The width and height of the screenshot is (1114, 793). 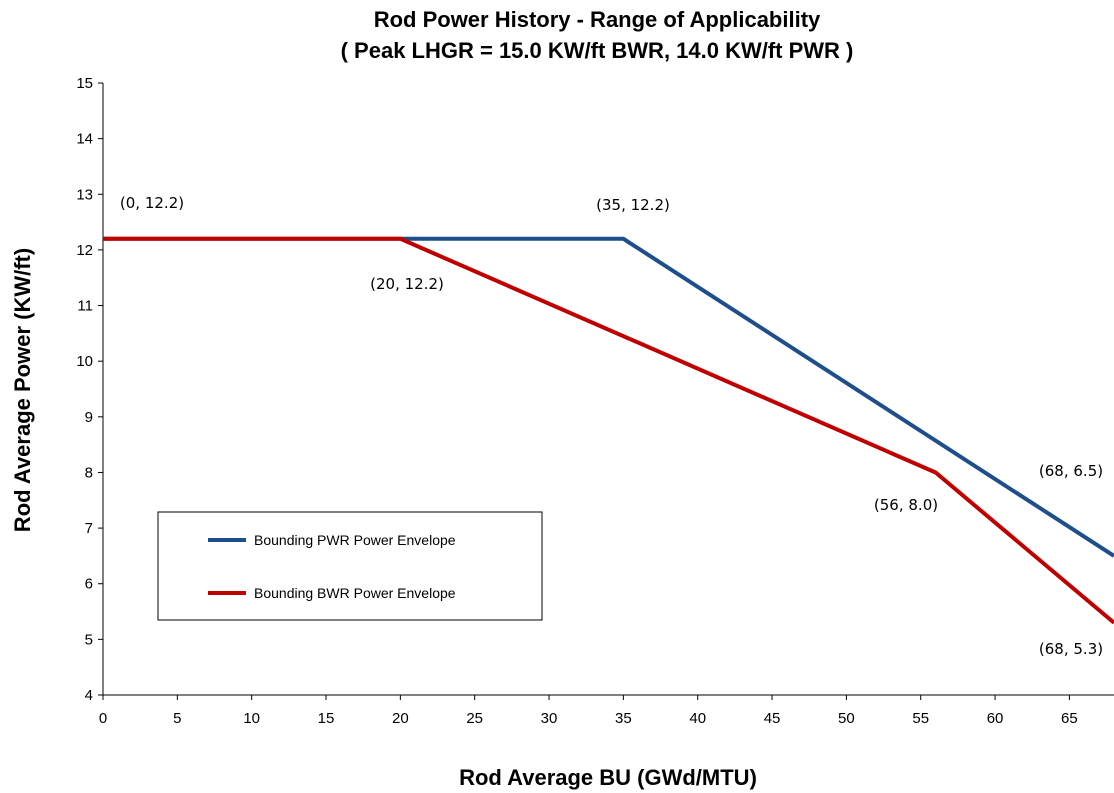 What do you see at coordinates (103, 718) in the screenshot?
I see `x-tick-label: 0` at bounding box center [103, 718].